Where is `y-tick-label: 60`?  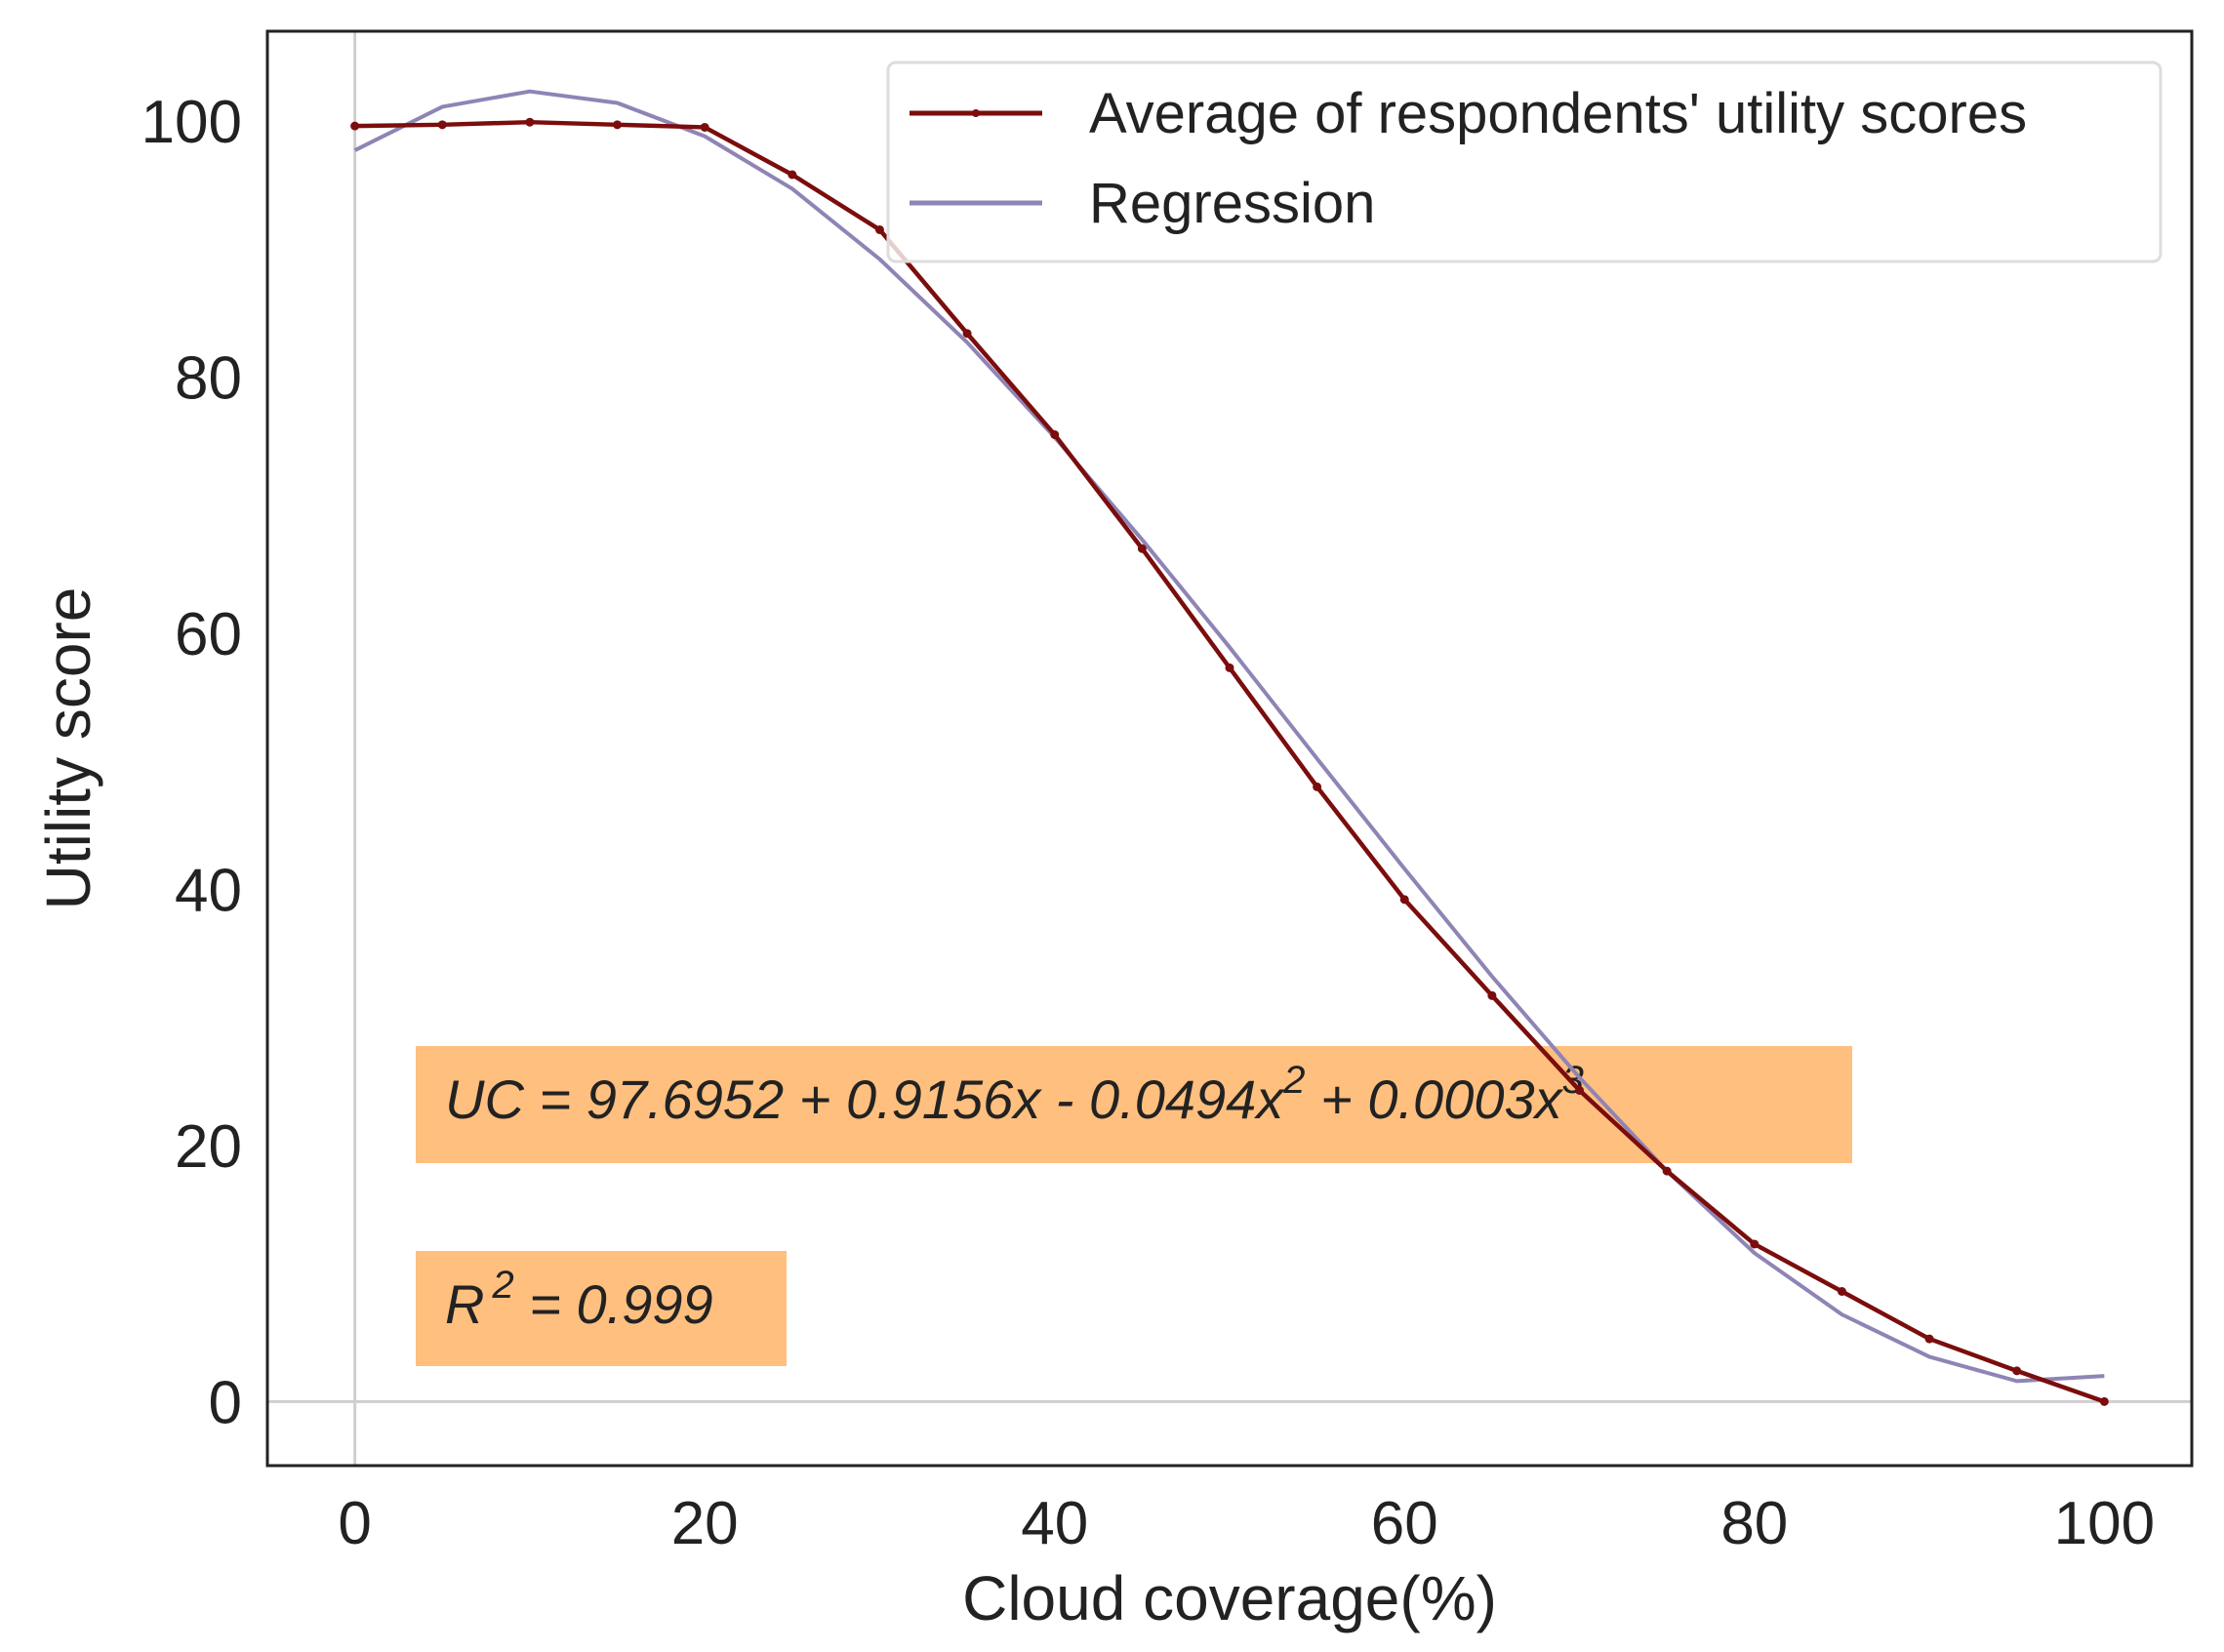
y-tick-label: 60 is located at coordinates (208, 635).